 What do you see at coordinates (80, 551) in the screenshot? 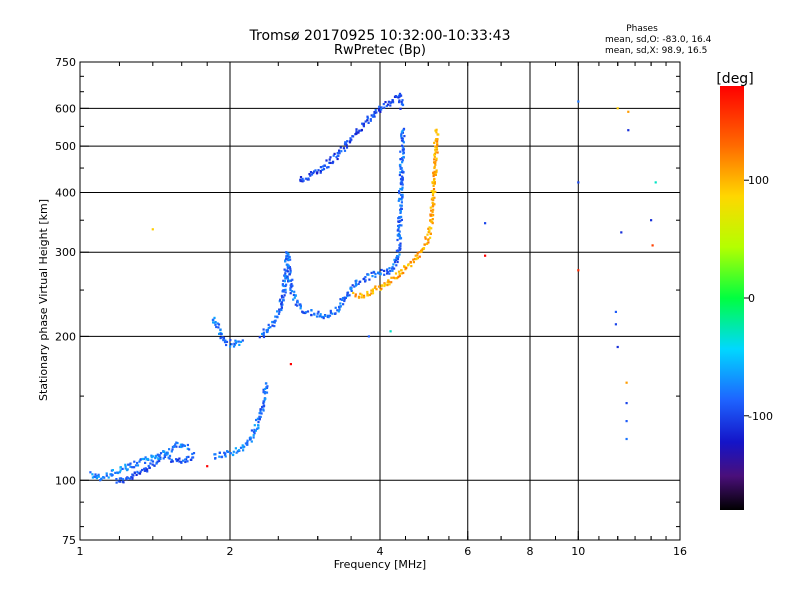
I see `x-tick-label: 1` at bounding box center [80, 551].